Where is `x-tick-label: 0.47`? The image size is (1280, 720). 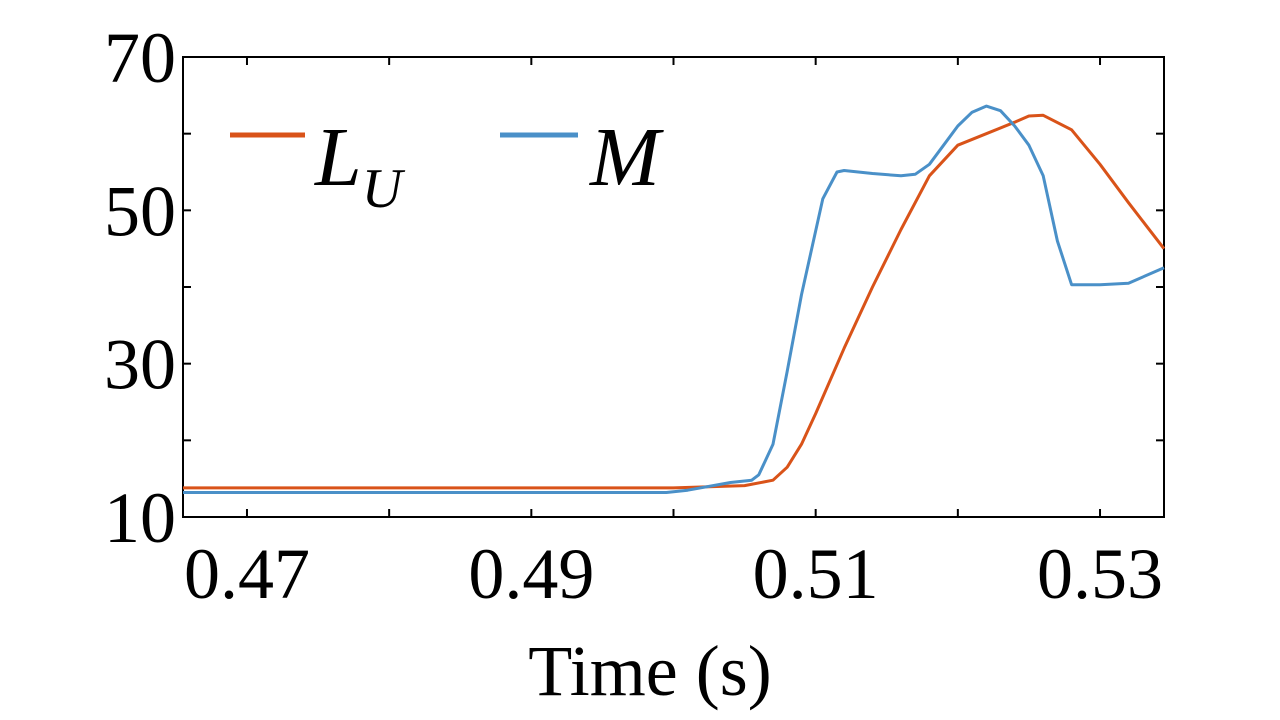 x-tick-label: 0.47 is located at coordinates (247, 574).